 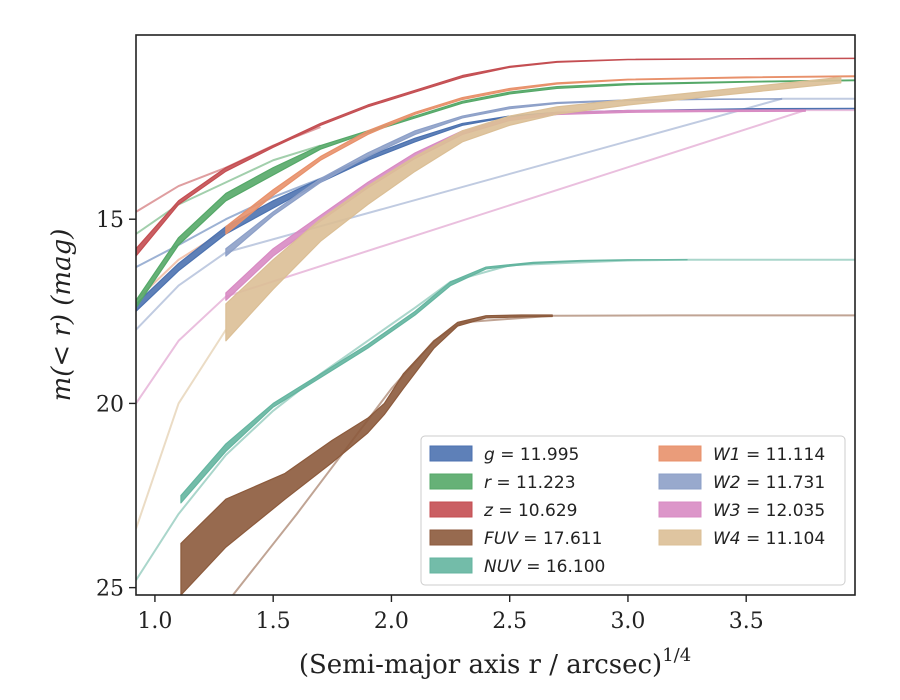 I want to click on x-axis-label-text: (Semi-major axis r / arcsec), so click(x=480, y=665).